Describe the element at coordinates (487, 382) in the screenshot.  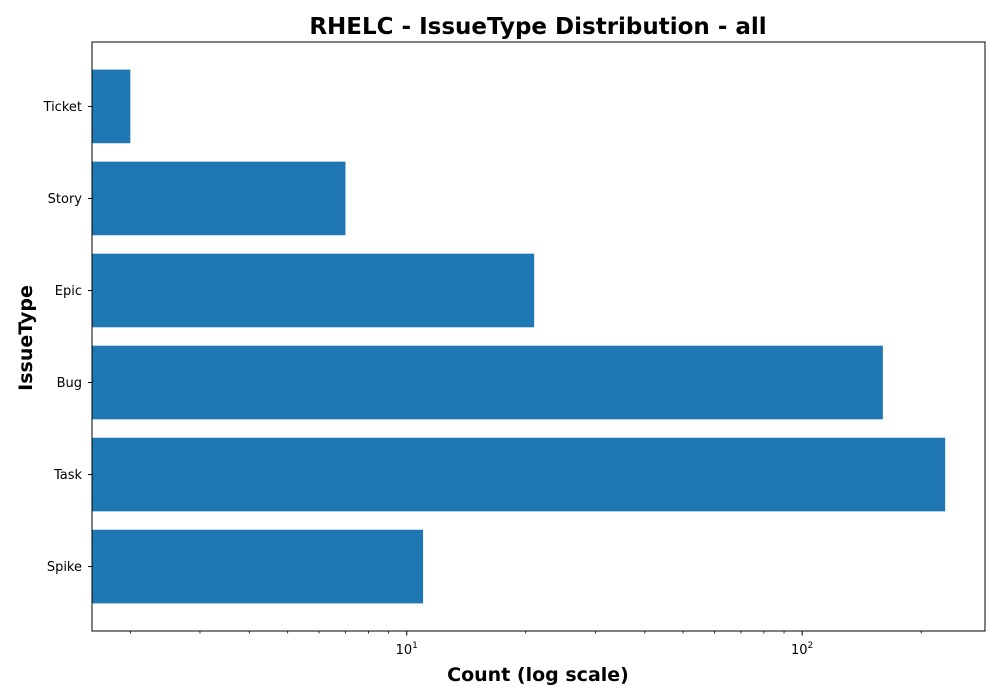
I see `bar-bug` at that location.